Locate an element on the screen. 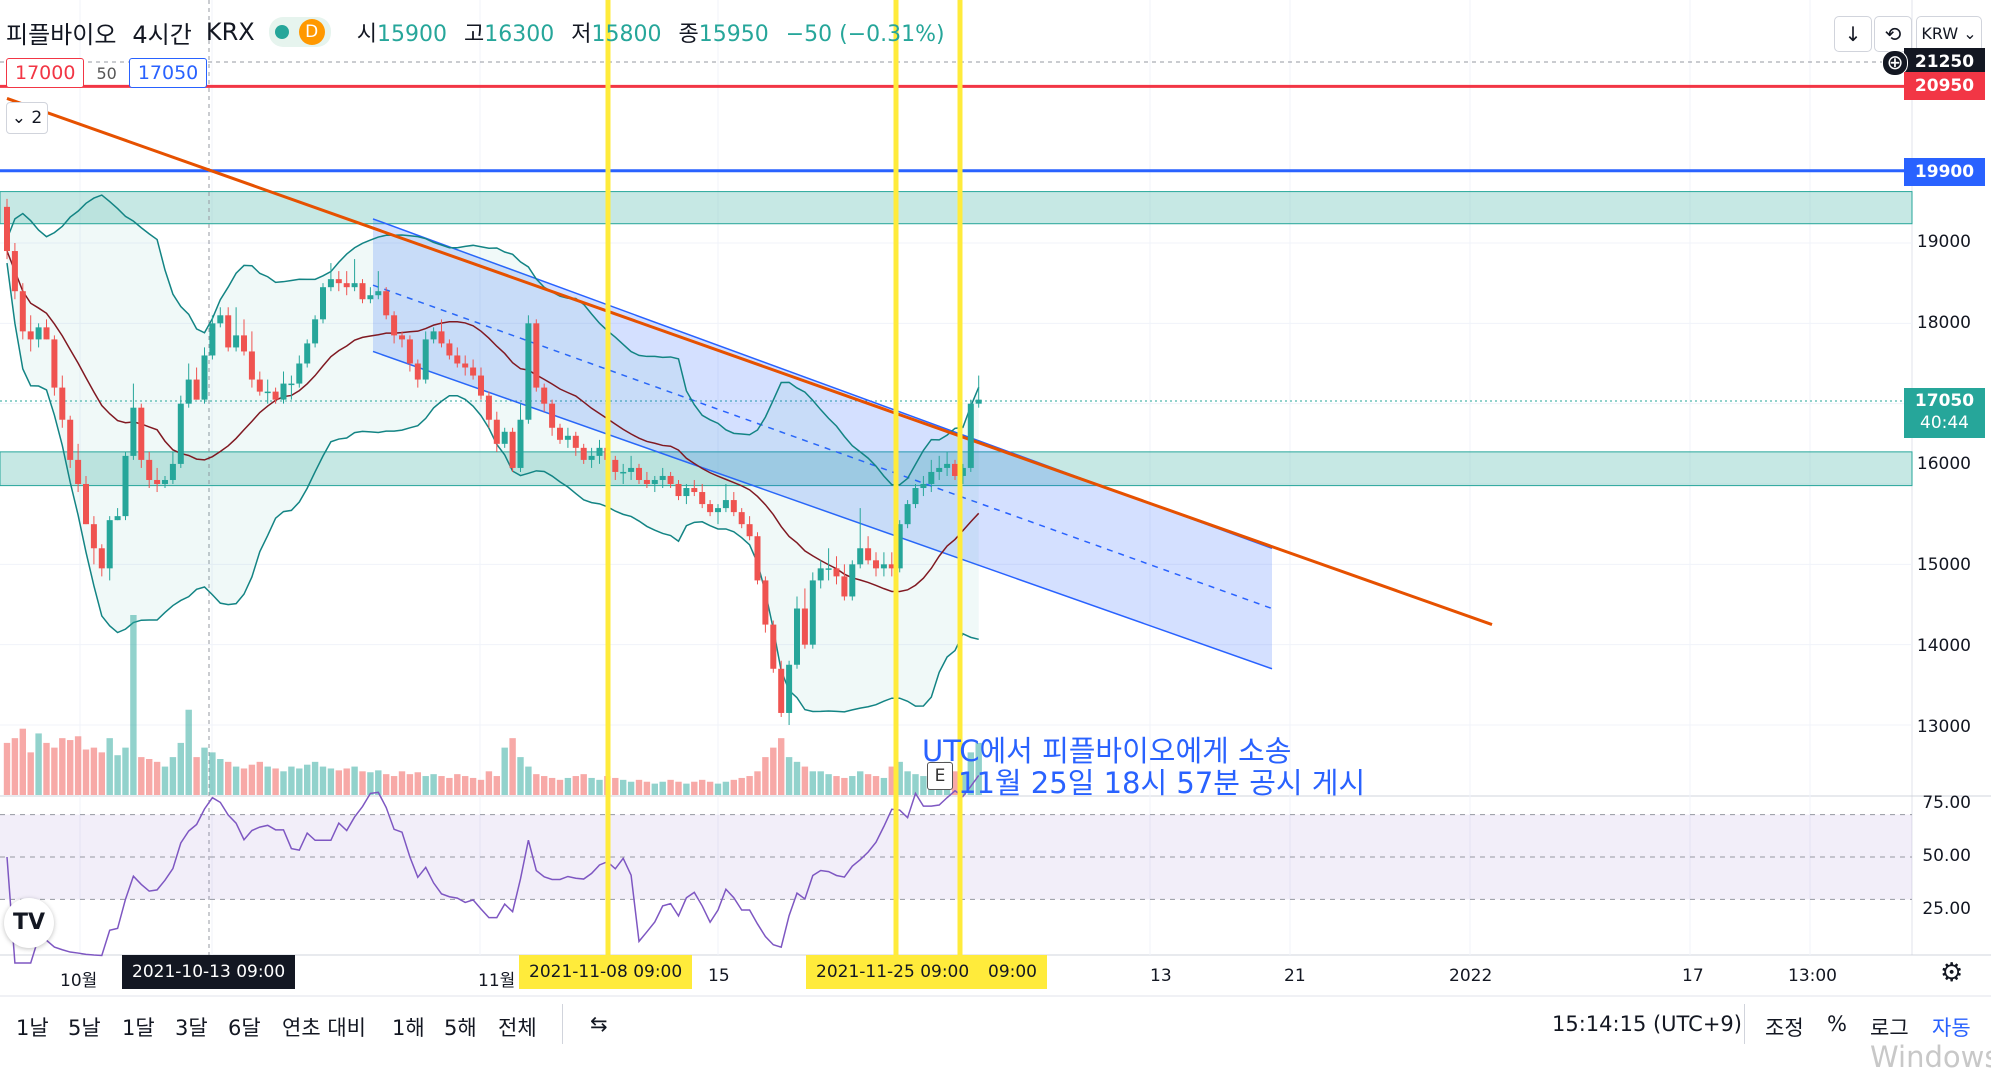  range-button: 5날 is located at coordinates (84, 1028).